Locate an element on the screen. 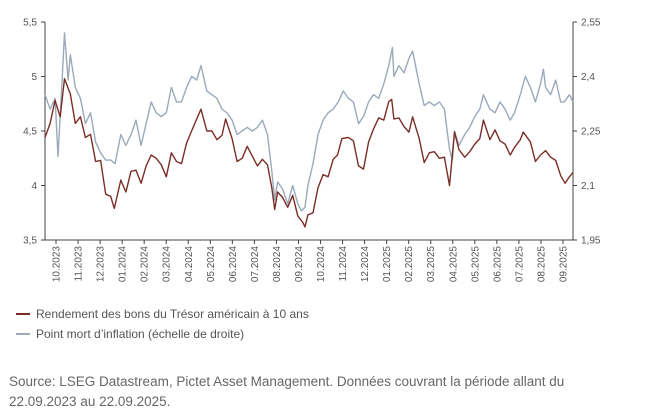 Image resolution: width=645 pixels, height=417 pixels. x-tick-label: 02.2025 is located at coordinates (409, 264).